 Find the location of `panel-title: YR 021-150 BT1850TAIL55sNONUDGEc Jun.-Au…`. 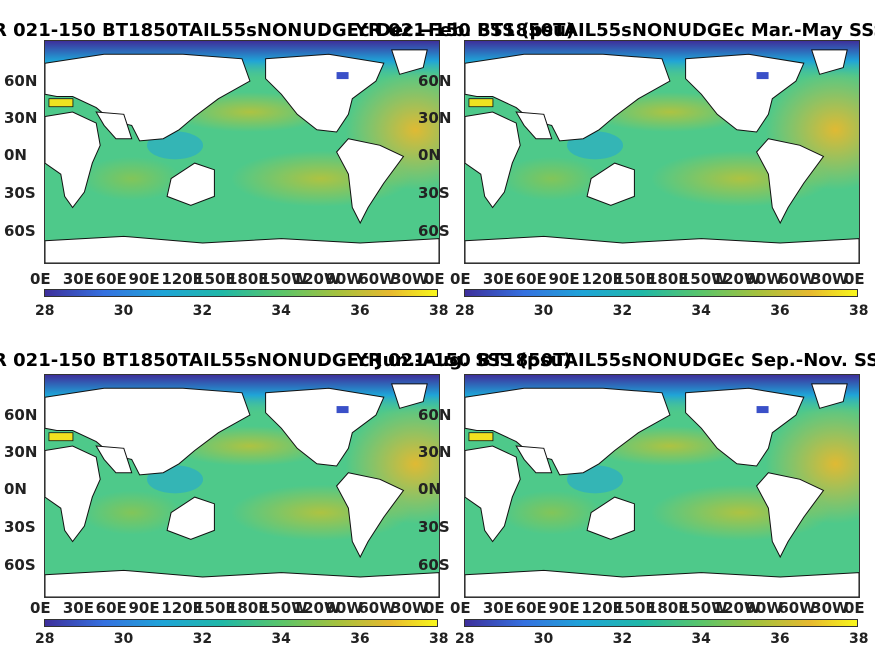

panel-title: YR 021-150 BT1850TAIL55sNONUDGEc Jun.-Au… is located at coordinates (286, 360).